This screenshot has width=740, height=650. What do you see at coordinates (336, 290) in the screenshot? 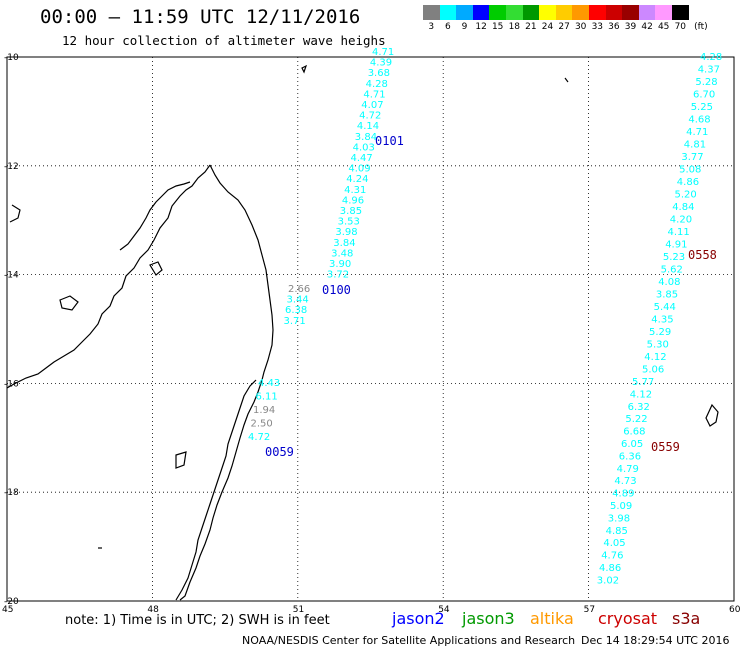
I see `track-time-label: 0100` at bounding box center [336, 290].